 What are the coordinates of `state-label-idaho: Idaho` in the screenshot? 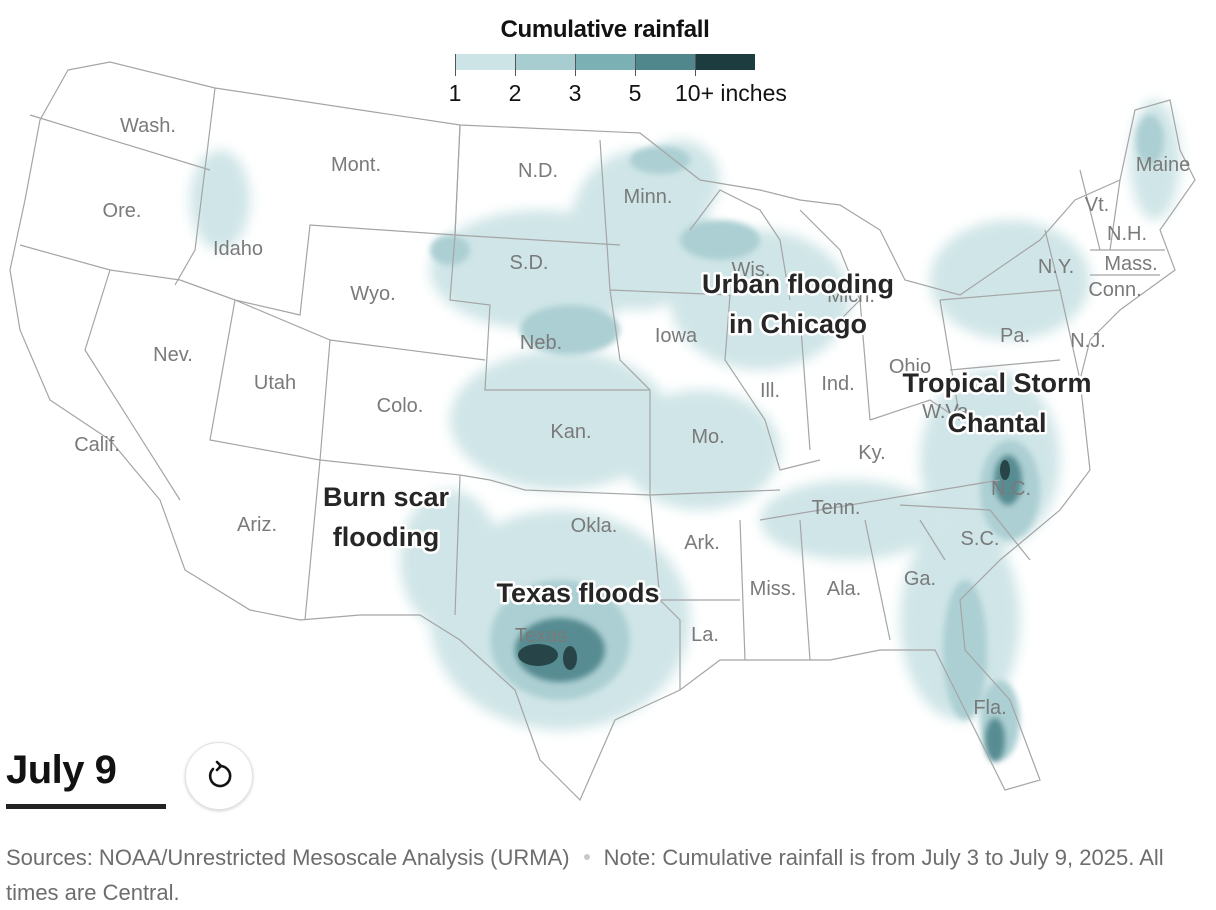 It's located at (238, 249).